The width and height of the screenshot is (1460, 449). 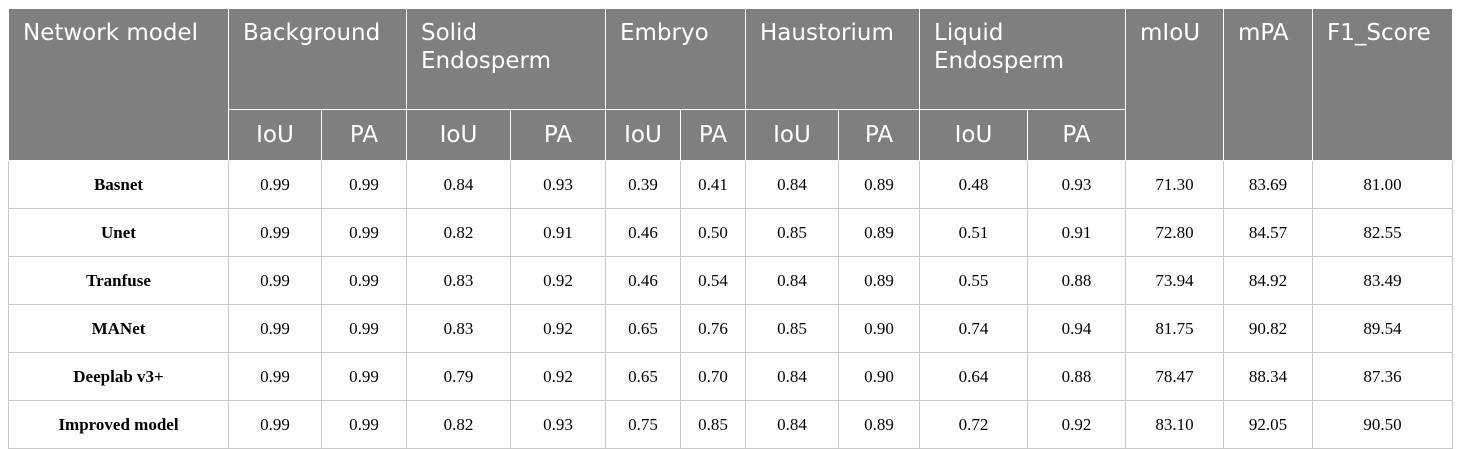 What do you see at coordinates (832, 59) in the screenshot?
I see `header-haustorium: Haustorium` at bounding box center [832, 59].